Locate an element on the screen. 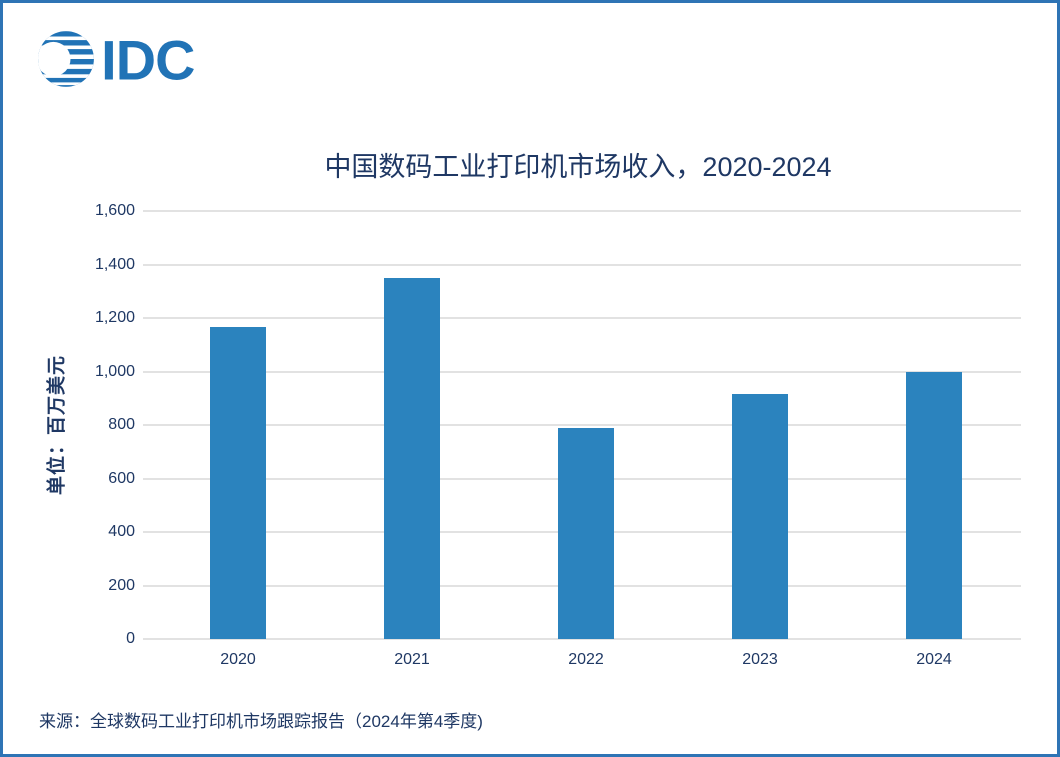  y-axis-tick-label: 1,400 is located at coordinates (114, 264).